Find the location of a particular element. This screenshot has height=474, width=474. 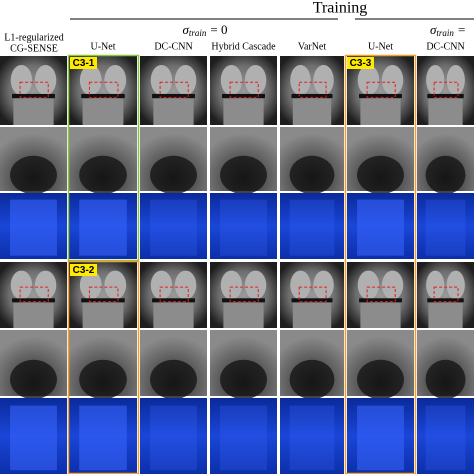

title: Training is located at coordinates (340, 8).